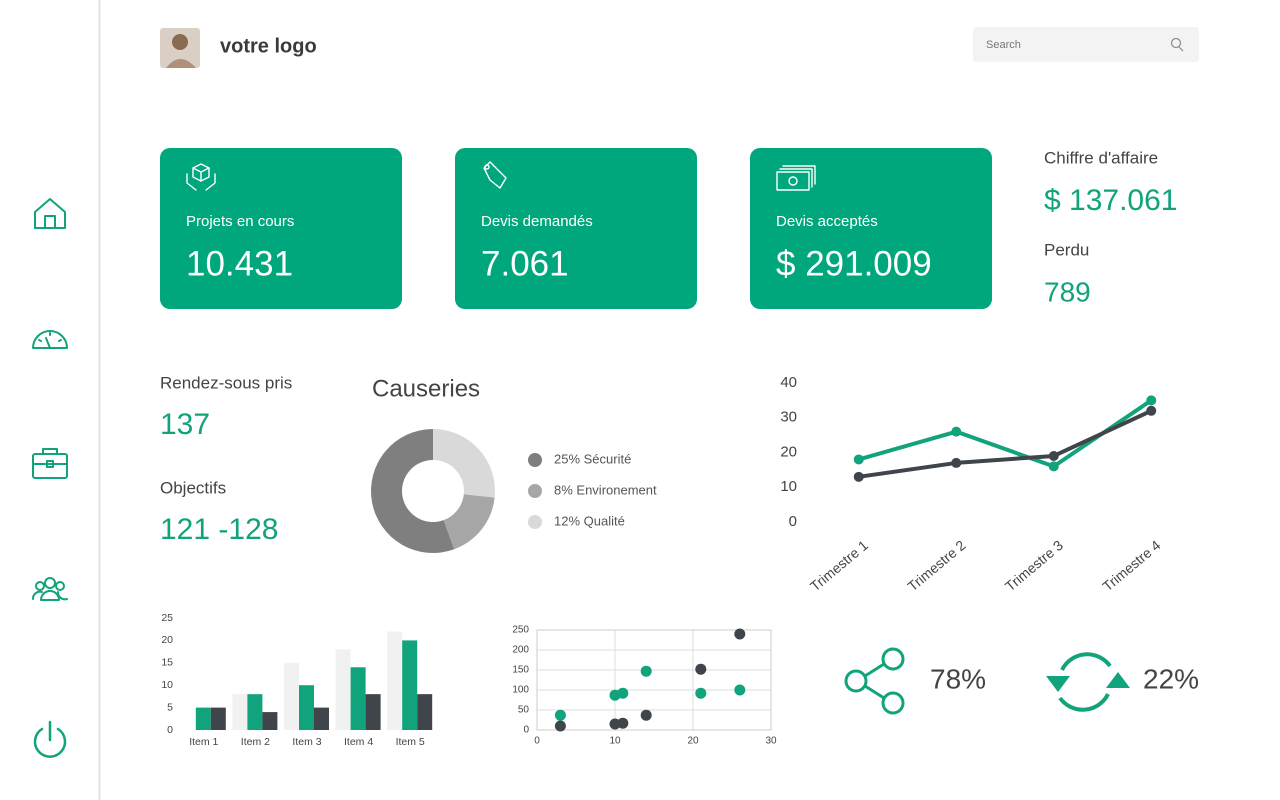  What do you see at coordinates (525, 263) in the screenshot?
I see `card-value: 7.061` at bounding box center [525, 263].